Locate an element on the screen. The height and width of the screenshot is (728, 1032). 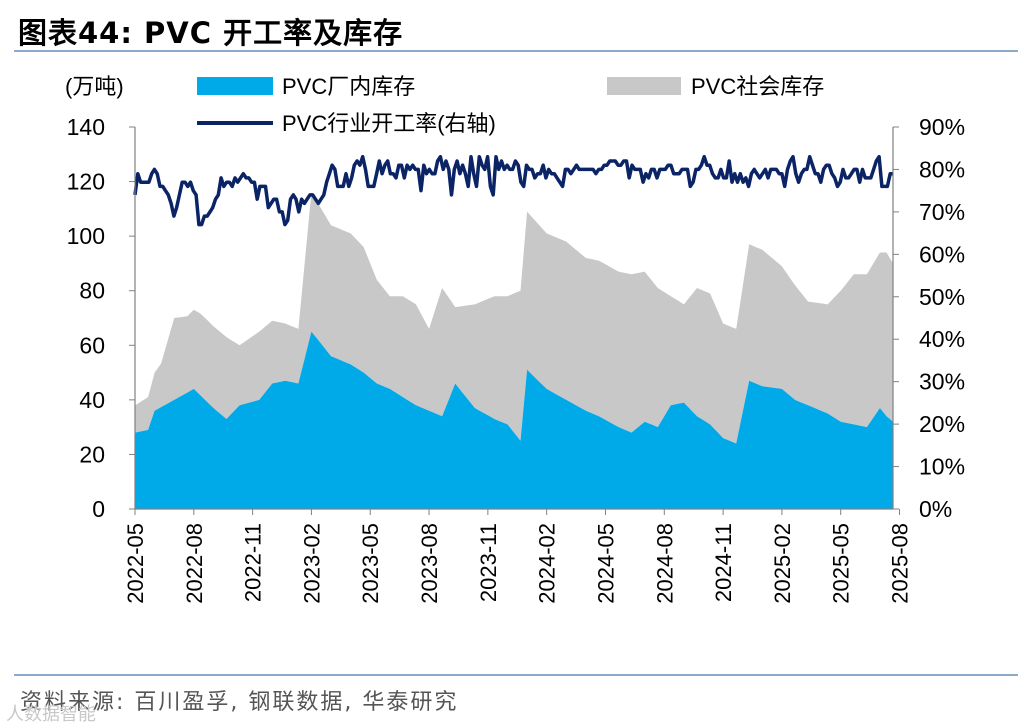
title-divider is located at coordinates (516, 51).